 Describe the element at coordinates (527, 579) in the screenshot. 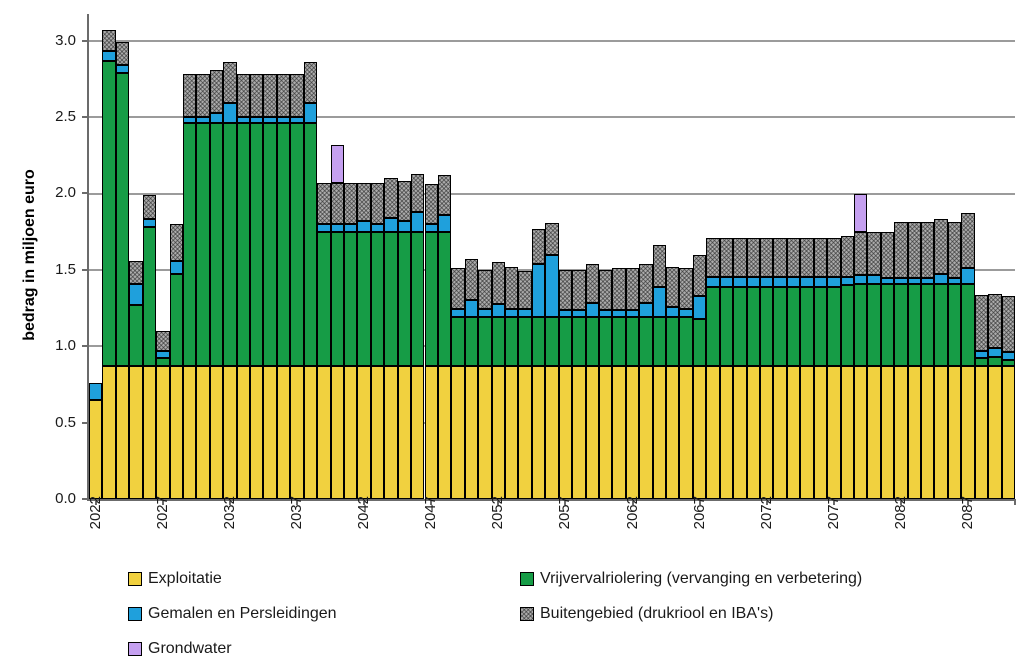

I see `legend-swatch-vrijverval` at that location.